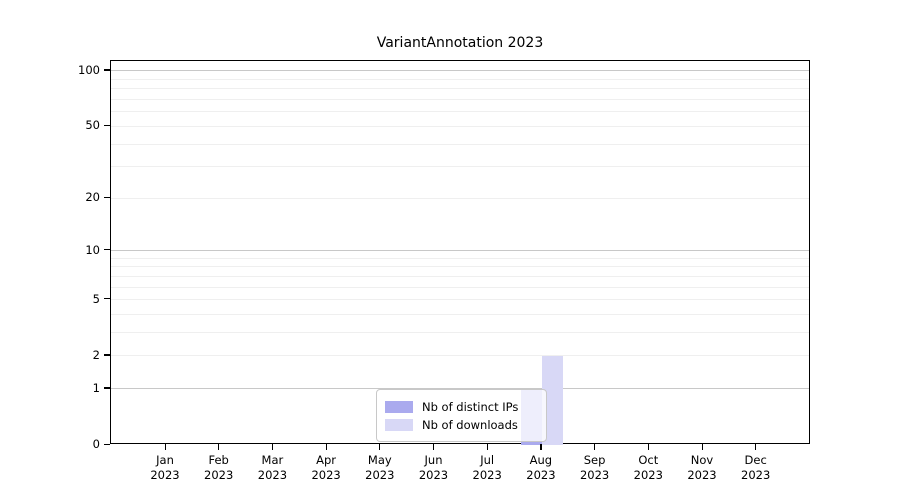 The image size is (900, 500). Describe the element at coordinates (92, 249) in the screenshot. I see `y-tick-label-10: 10` at that location.